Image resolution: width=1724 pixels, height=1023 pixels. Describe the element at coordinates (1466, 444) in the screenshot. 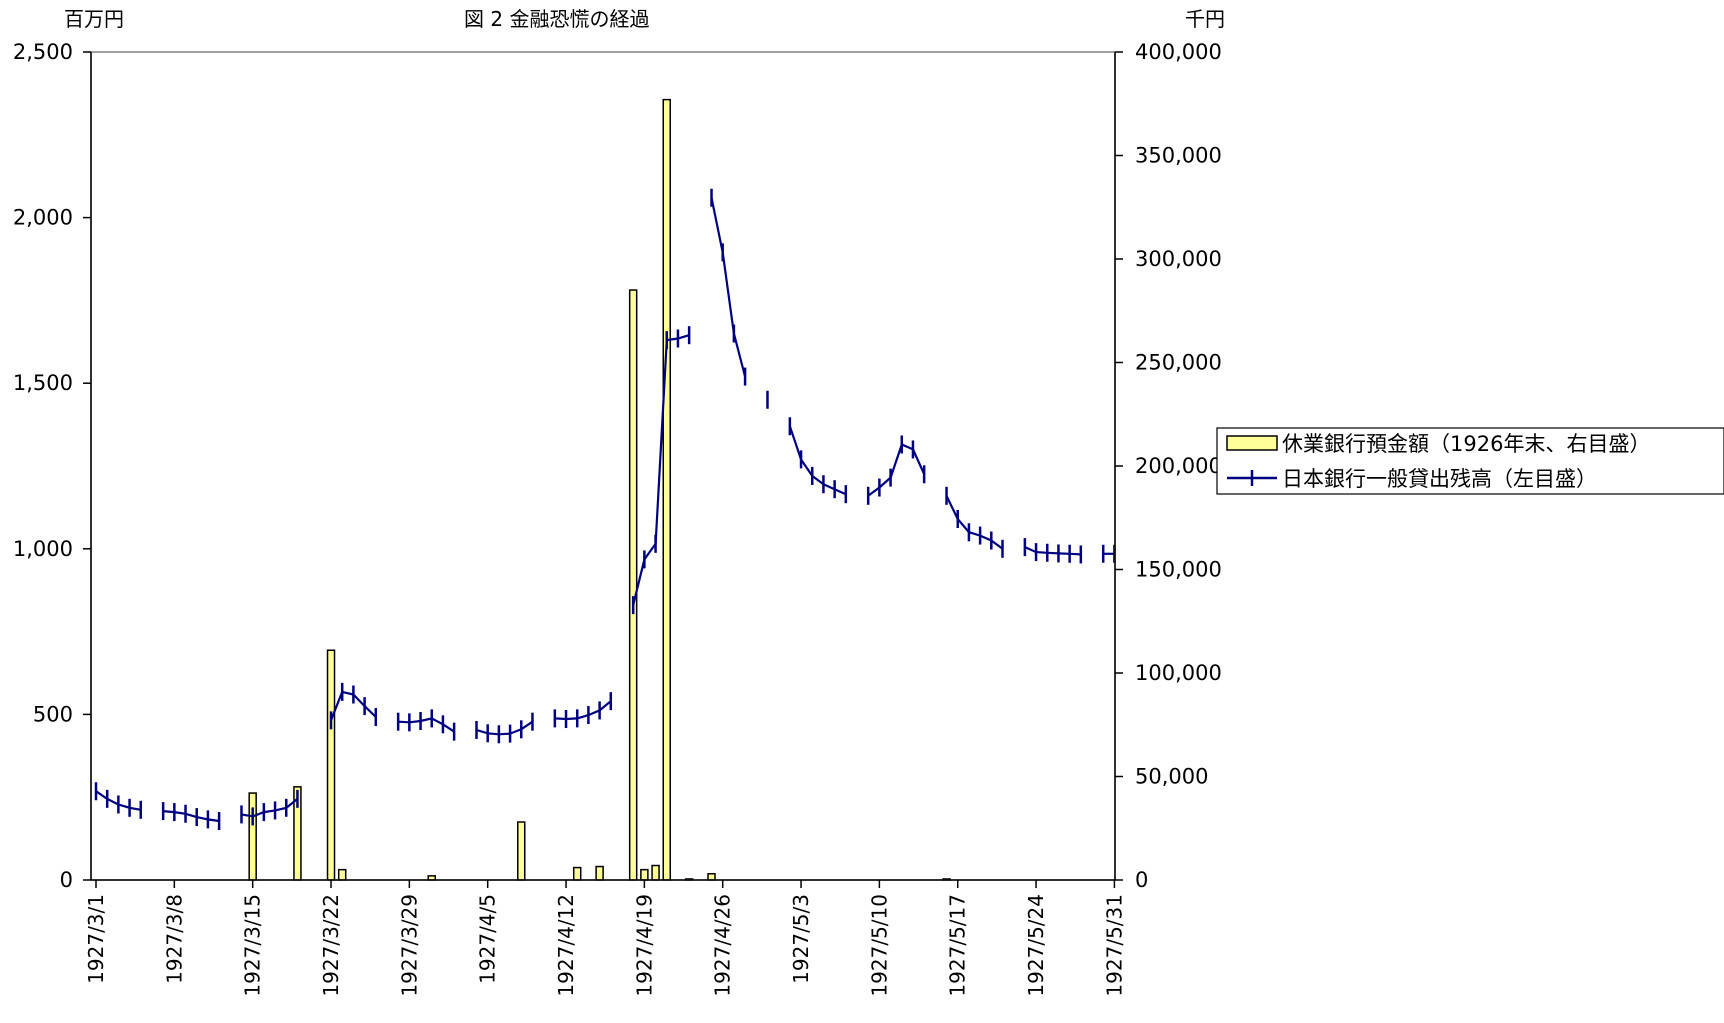

I see `legend-label-bar: 休業銀行預金額（1926年末、右目盛）` at that location.